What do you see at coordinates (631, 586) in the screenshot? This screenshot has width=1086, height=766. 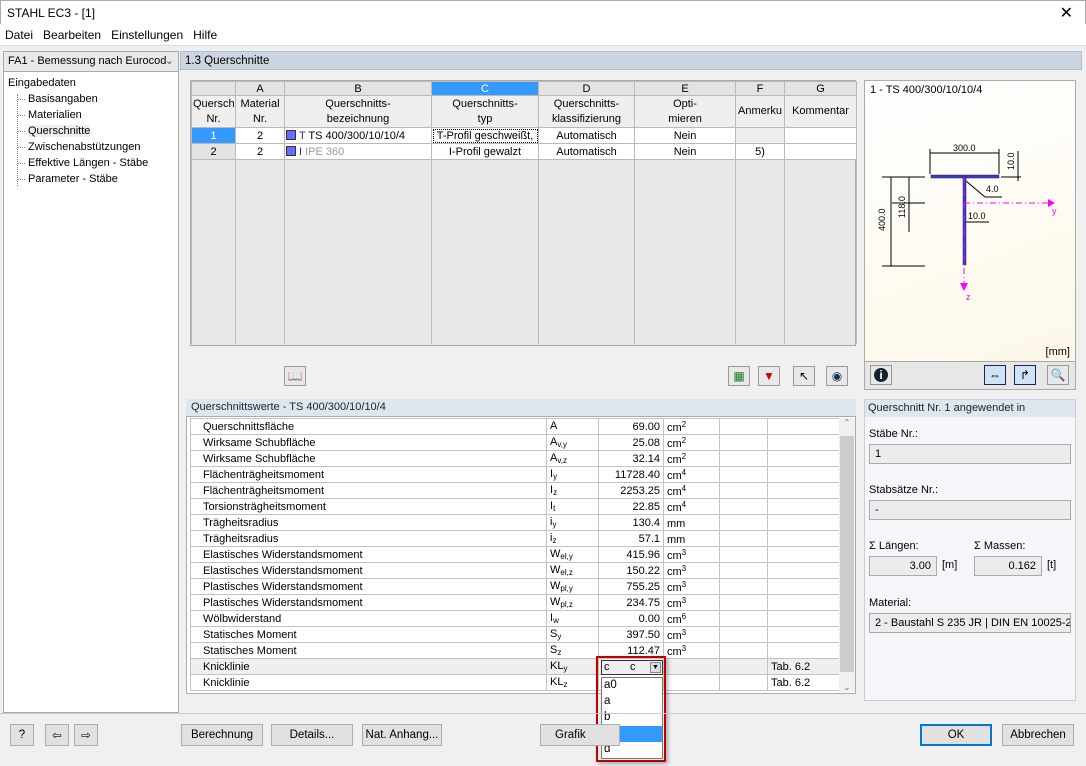 I see `value: 755.25` at bounding box center [631, 586].